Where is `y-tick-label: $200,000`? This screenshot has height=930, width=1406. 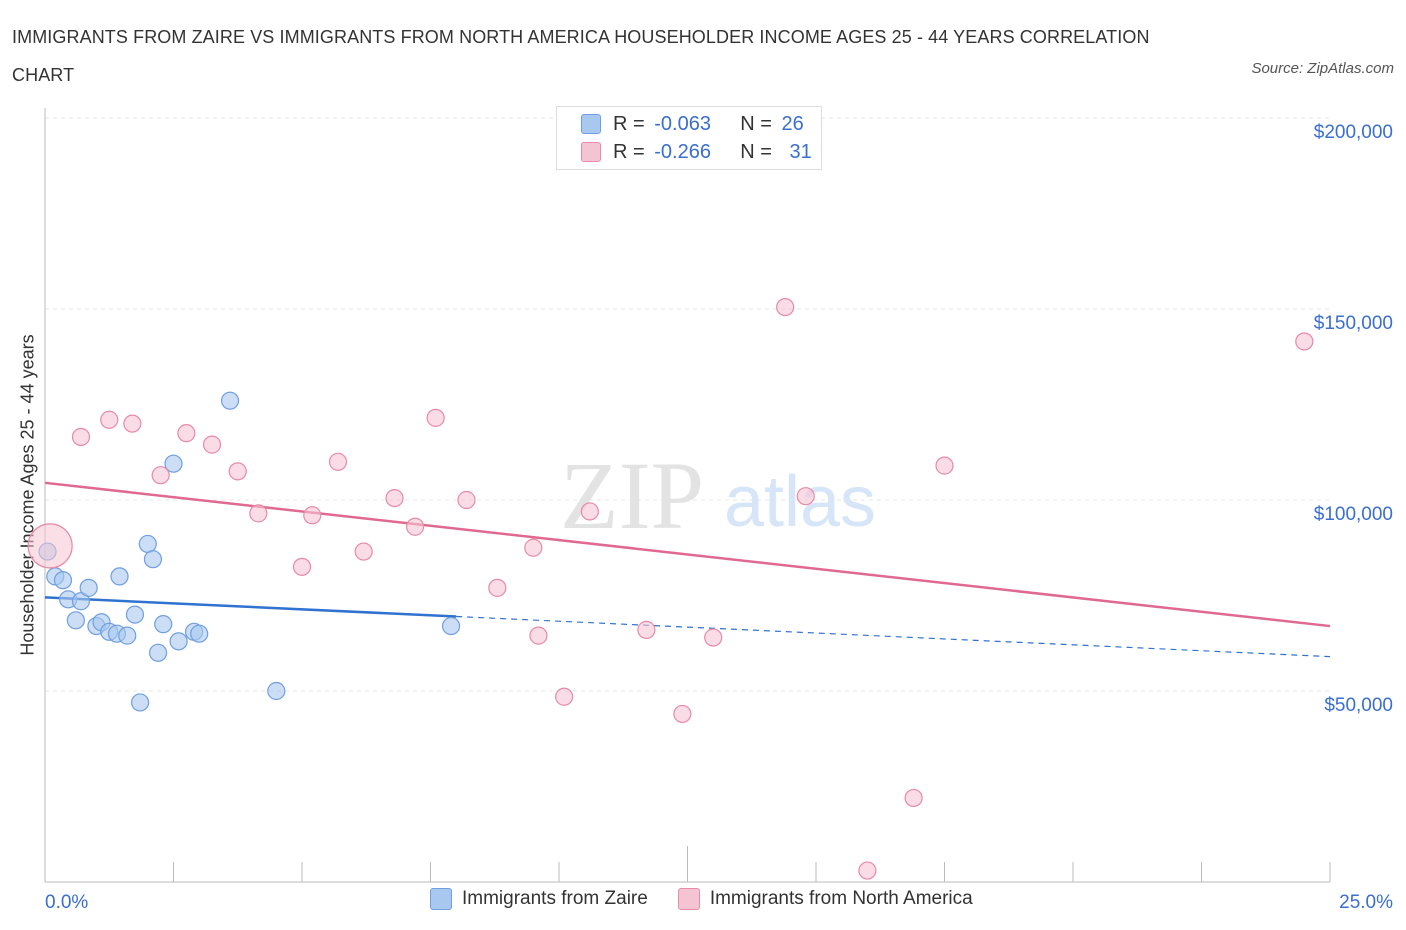
y-tick-label: $200,000 is located at coordinates (1353, 132).